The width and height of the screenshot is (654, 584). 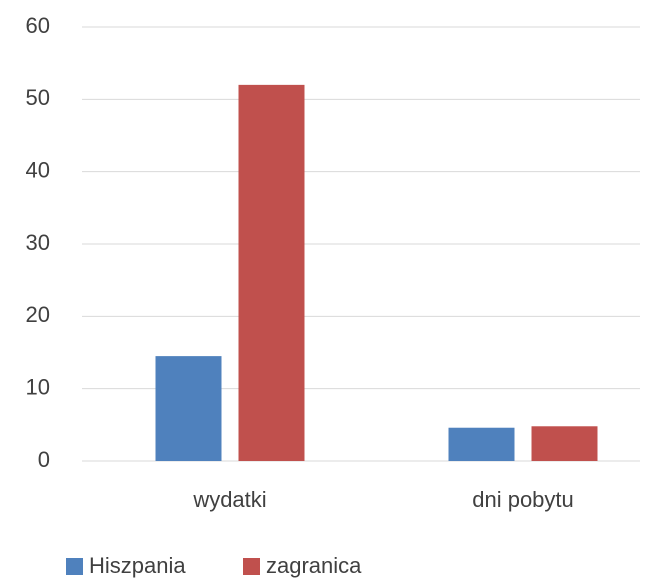 I want to click on legend-label: Hiszpania, so click(x=137, y=565).